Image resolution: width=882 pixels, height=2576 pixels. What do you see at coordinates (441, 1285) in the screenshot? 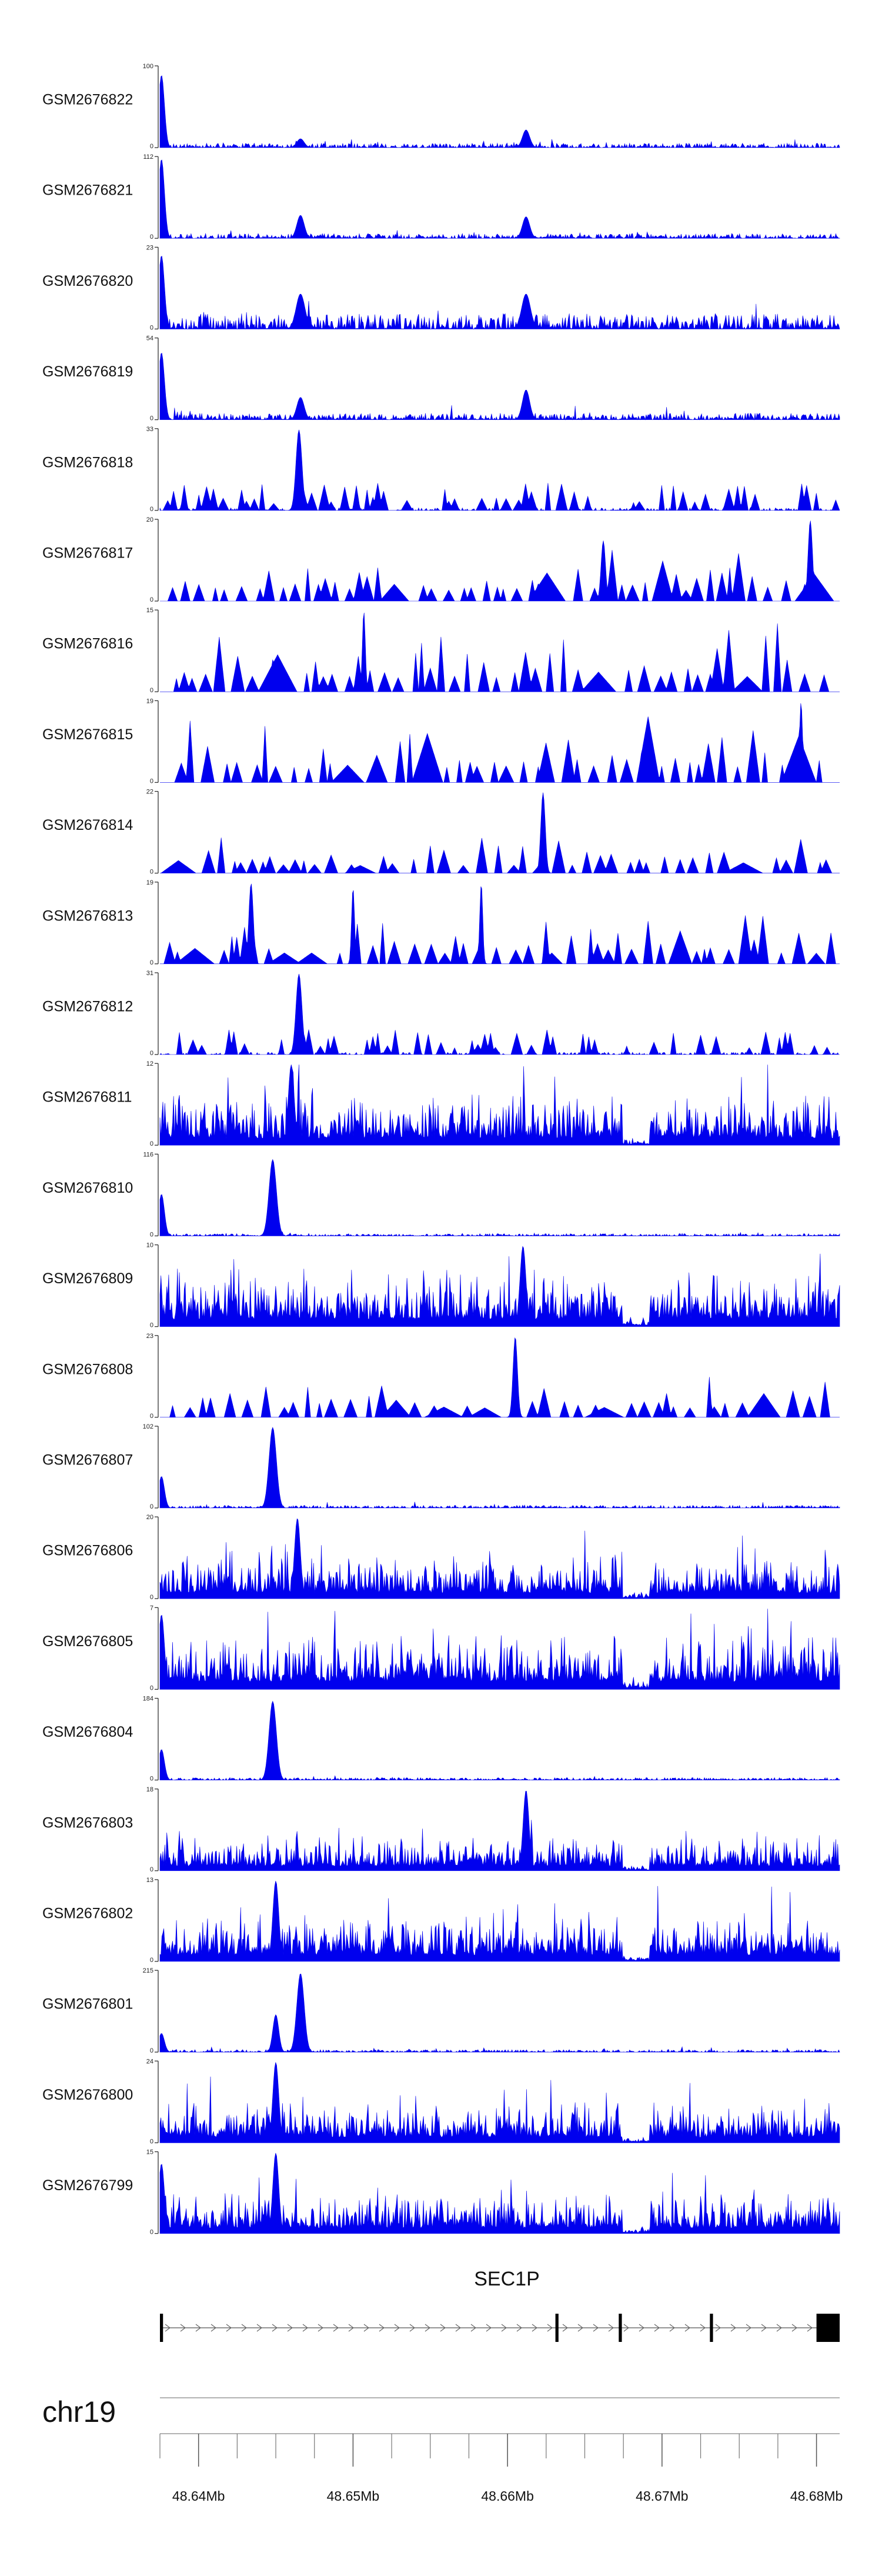
I see `track-GSM2676809: GSM2676809 10 0` at bounding box center [441, 1285].